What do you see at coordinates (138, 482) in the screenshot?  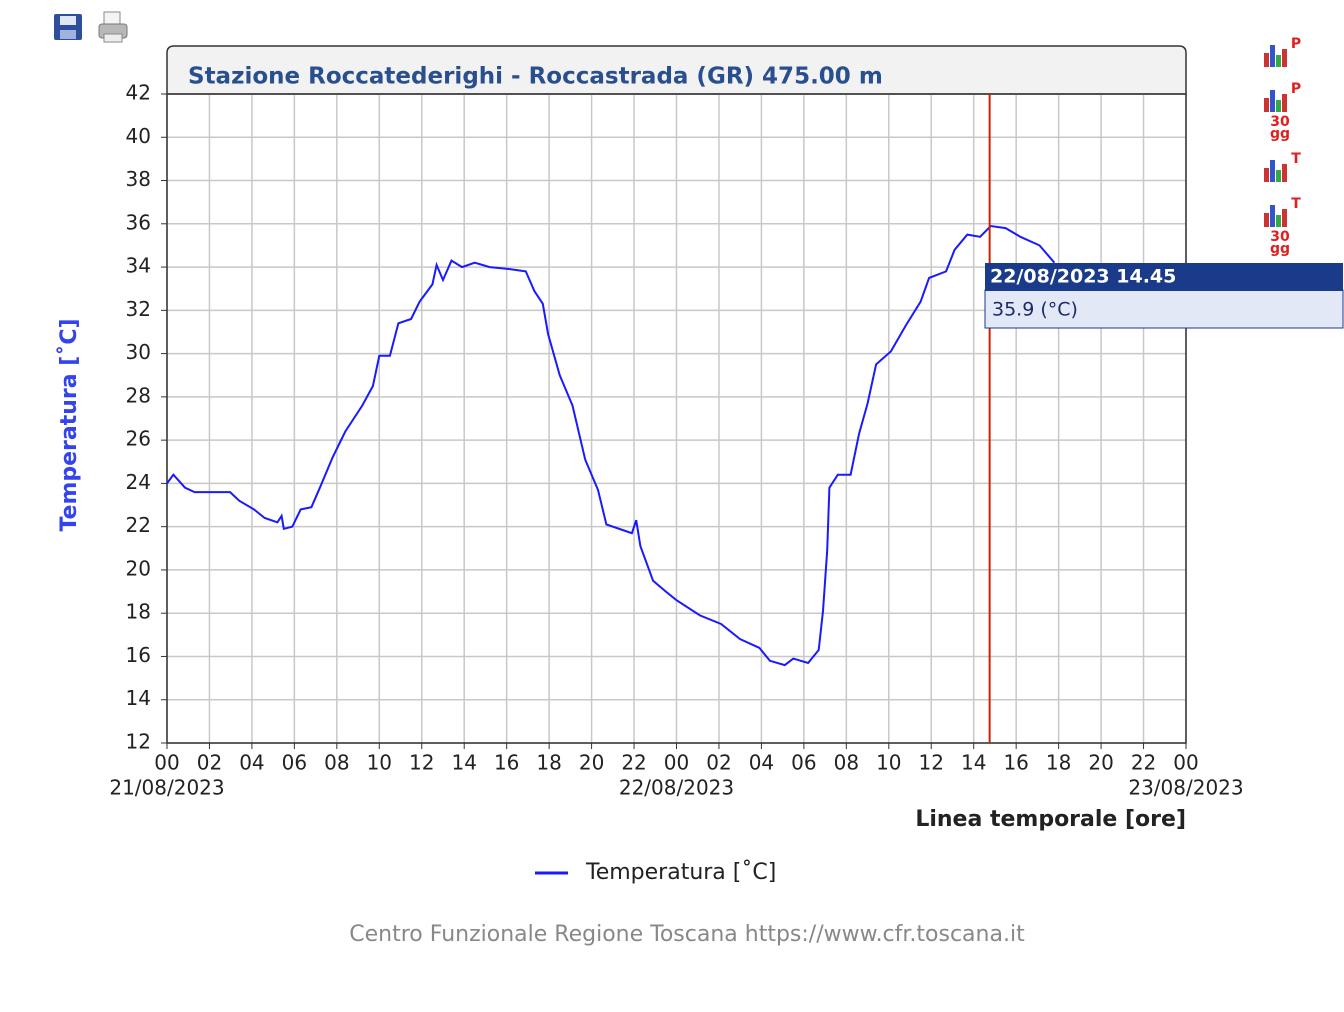 I see `y-tick-label: 24` at bounding box center [138, 482].